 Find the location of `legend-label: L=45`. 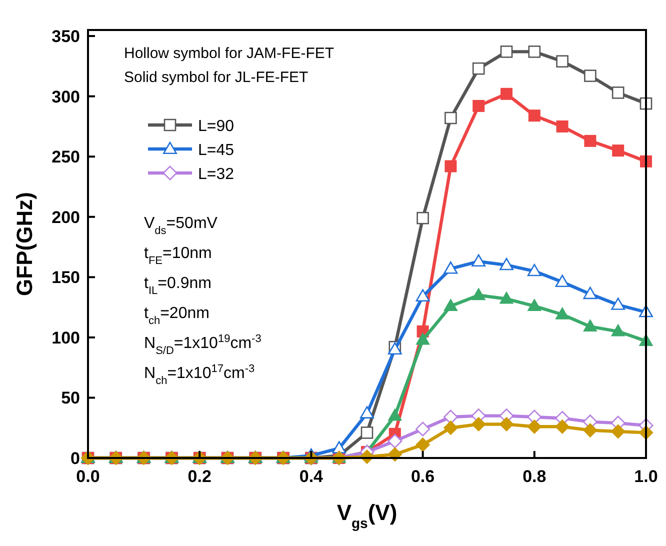

legend-label: L=45 is located at coordinates (216, 150).